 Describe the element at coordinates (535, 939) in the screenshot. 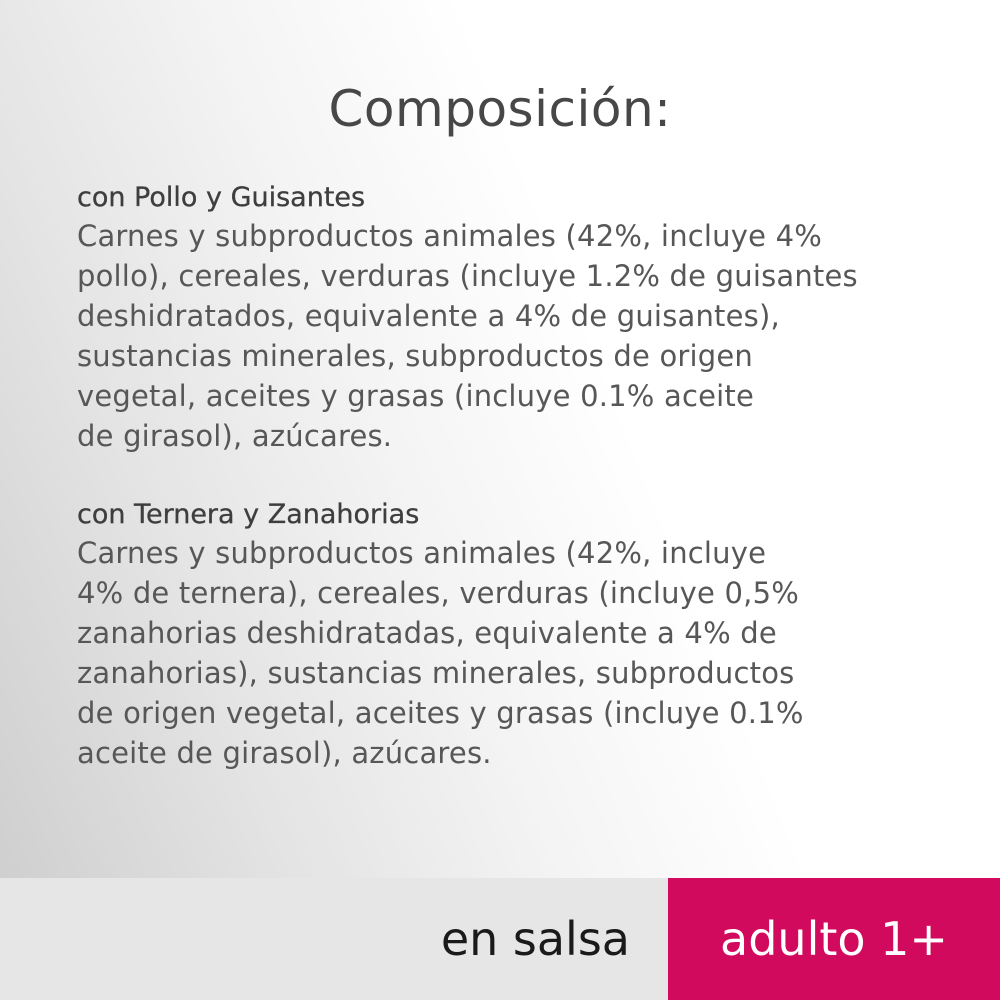

I see `en-salsa-label: en salsa` at that location.